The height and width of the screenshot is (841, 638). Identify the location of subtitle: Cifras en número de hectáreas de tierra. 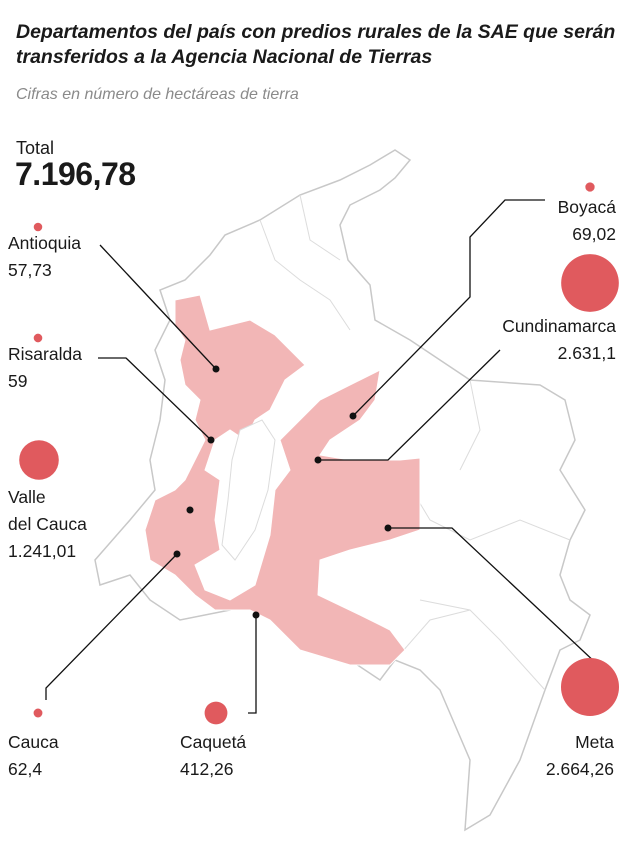
(157, 94).